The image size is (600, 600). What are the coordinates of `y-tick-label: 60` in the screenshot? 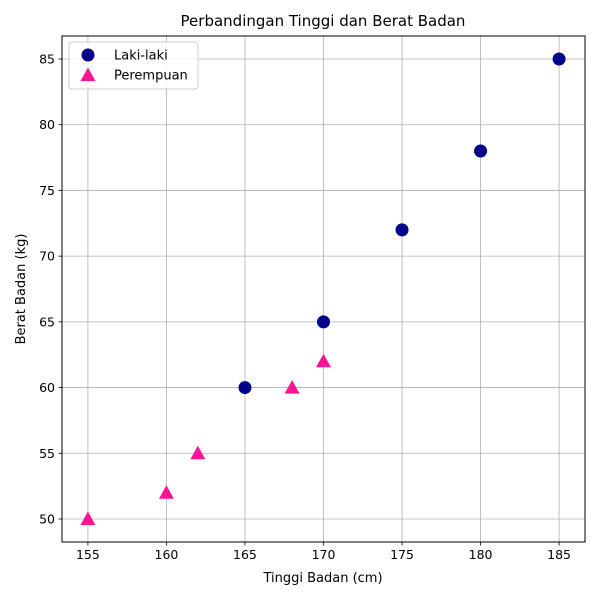 It's located at (47, 387).